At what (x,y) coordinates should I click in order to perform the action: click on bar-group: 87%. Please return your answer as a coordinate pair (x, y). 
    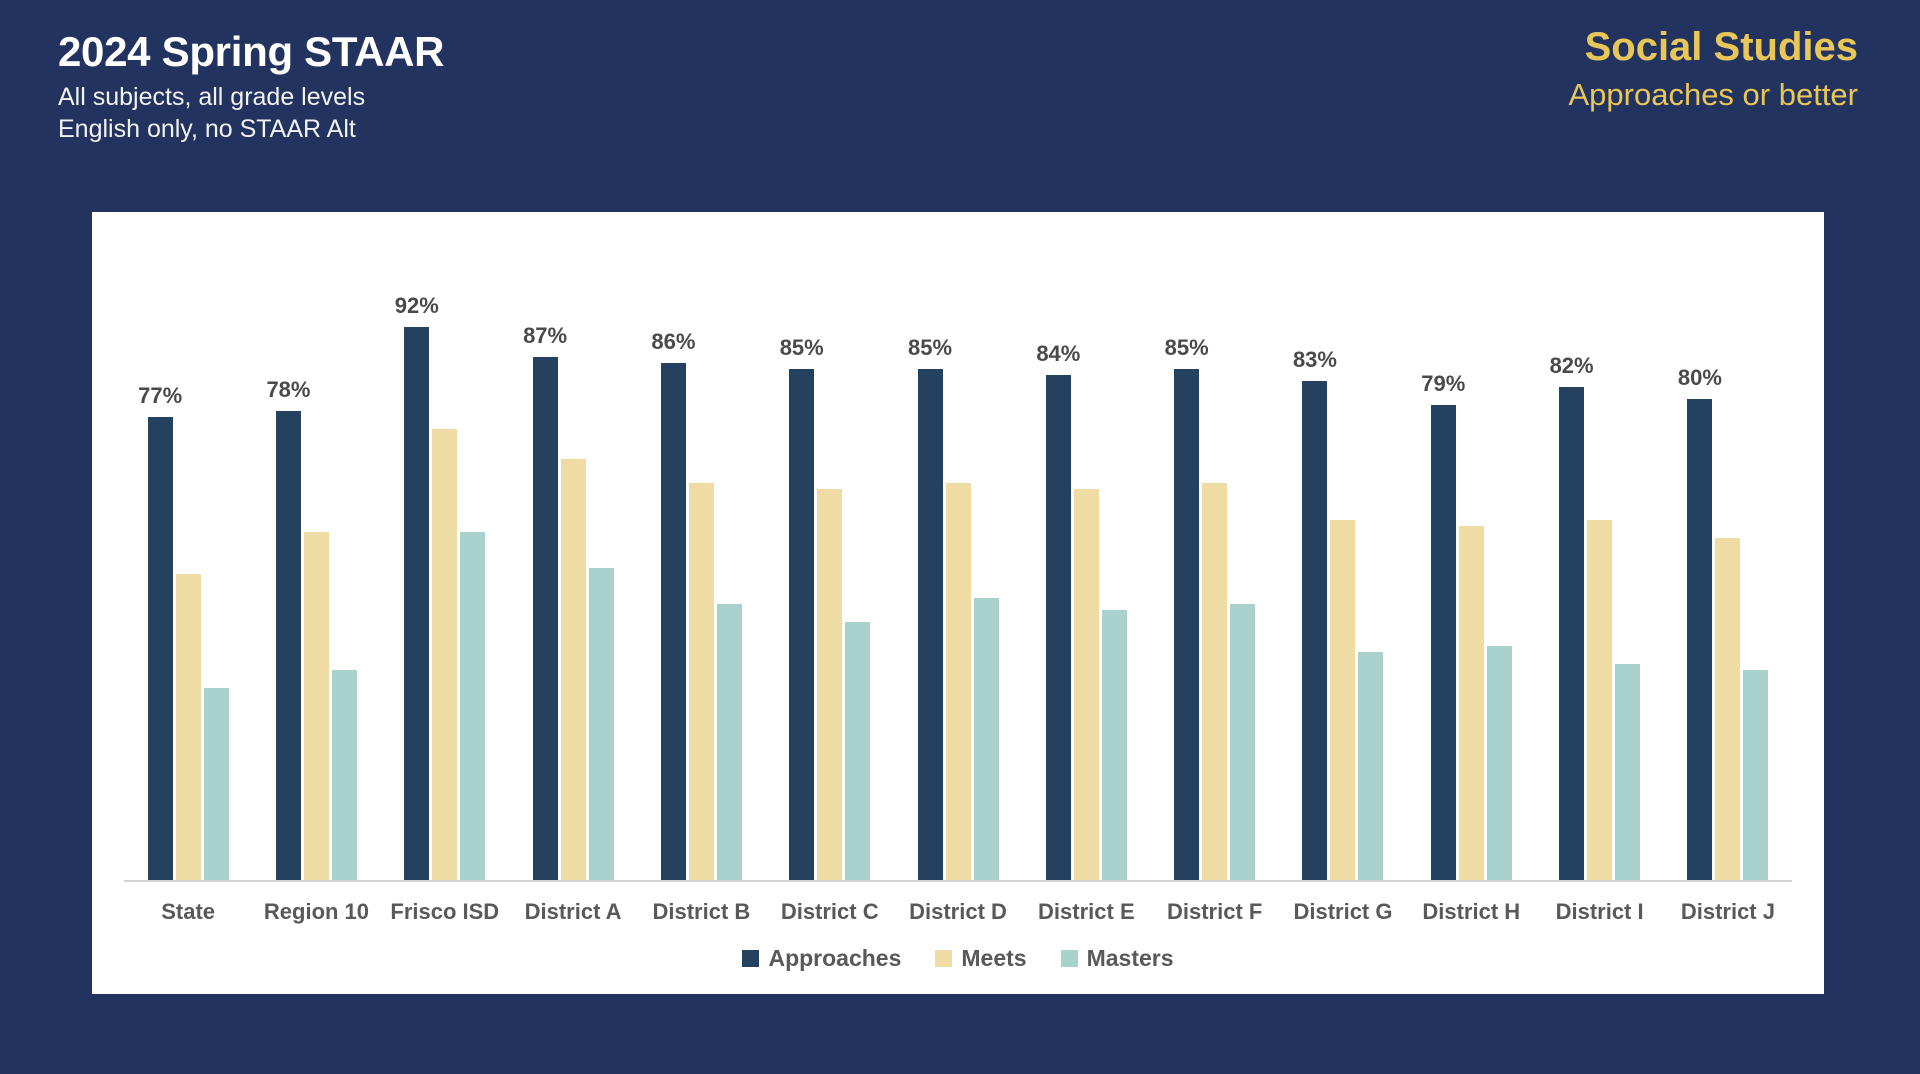
    Looking at the image, I should click on (573, 575).